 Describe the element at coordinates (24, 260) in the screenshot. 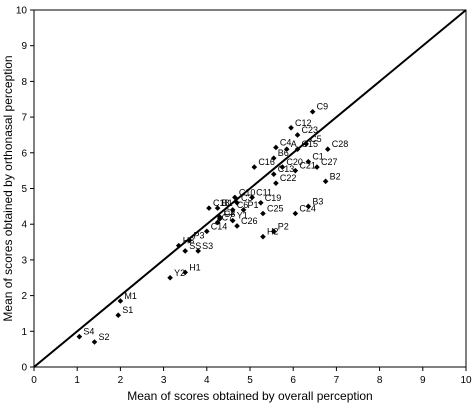

I see `y-tick-label: 3` at that location.